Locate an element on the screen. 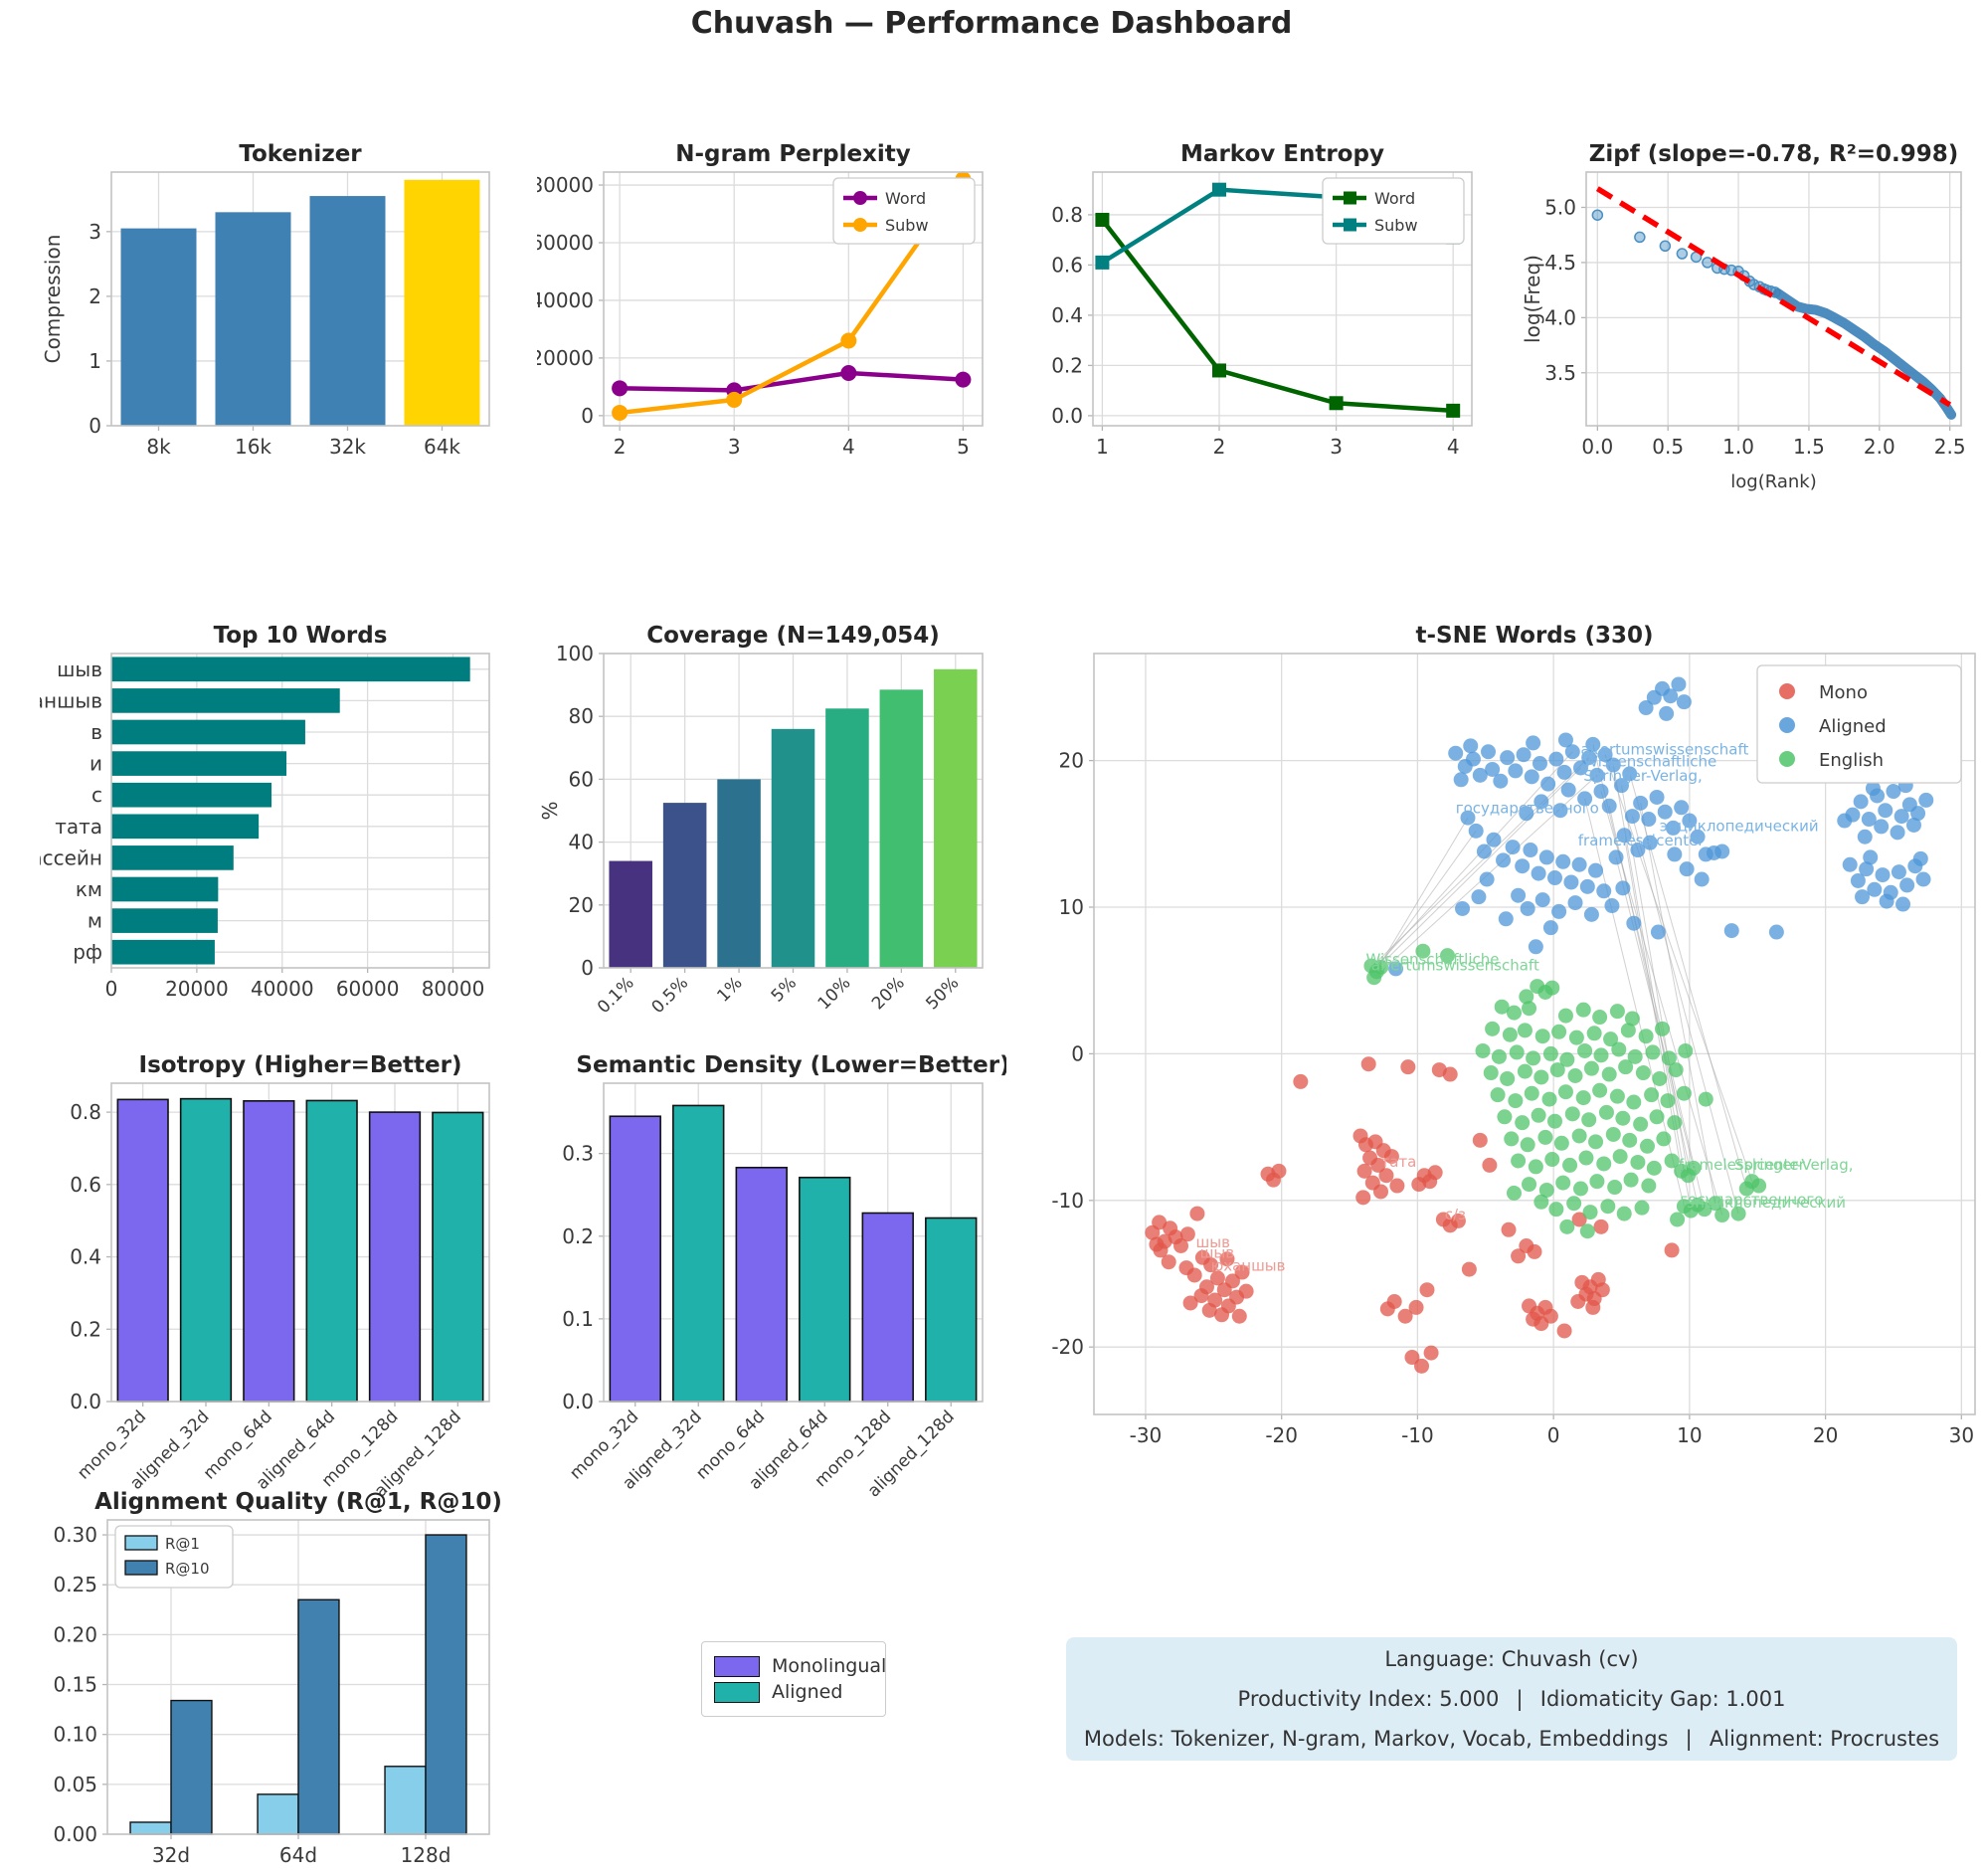  category-label: и is located at coordinates (96, 764).